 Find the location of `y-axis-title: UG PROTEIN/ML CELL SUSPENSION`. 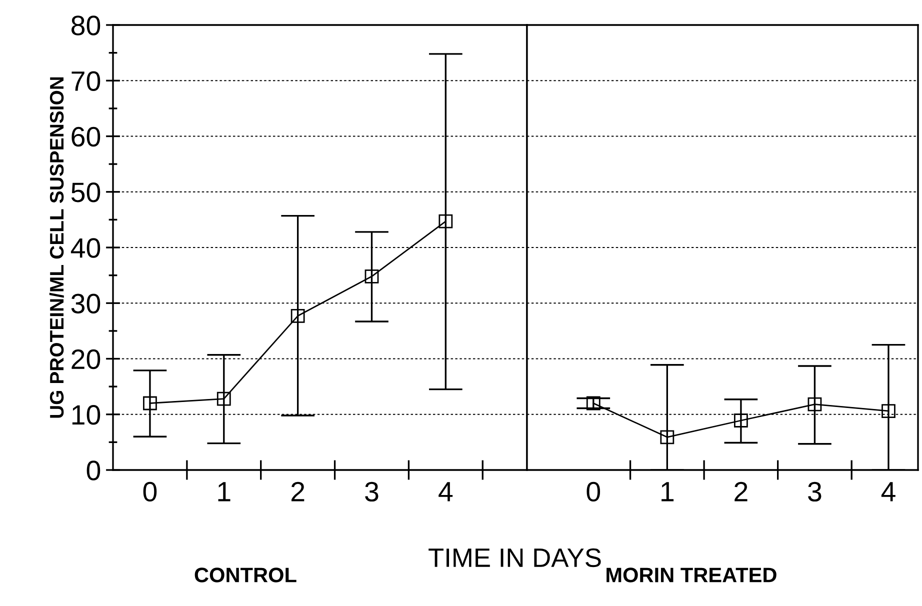

y-axis-title: UG PROTEIN/ML CELL SUSPENSION is located at coordinates (56, 247).